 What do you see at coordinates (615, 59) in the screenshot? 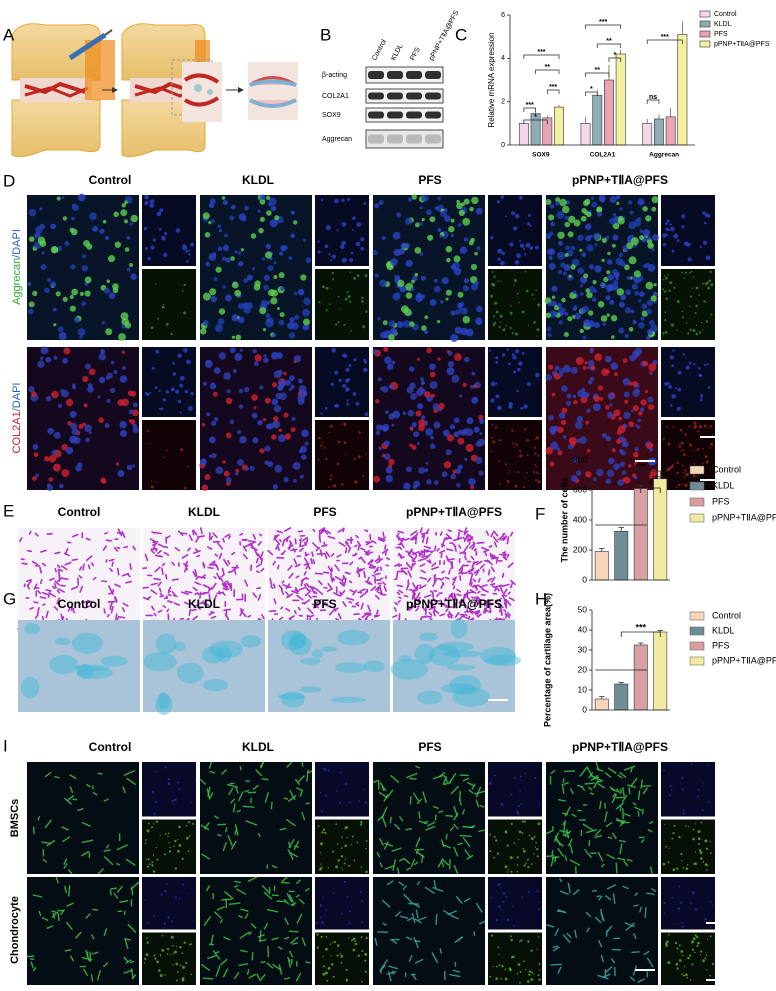
I see `significance-bracket` at bounding box center [615, 59].